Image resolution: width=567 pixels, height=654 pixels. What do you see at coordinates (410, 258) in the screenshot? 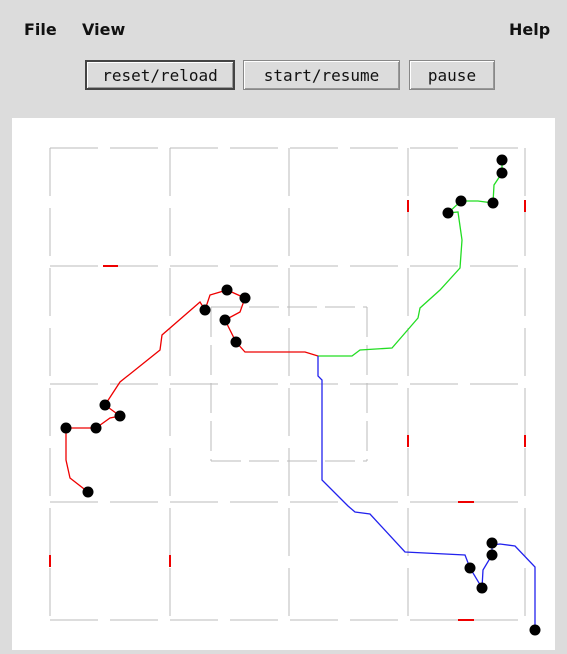
I see `green-path` at bounding box center [410, 258].